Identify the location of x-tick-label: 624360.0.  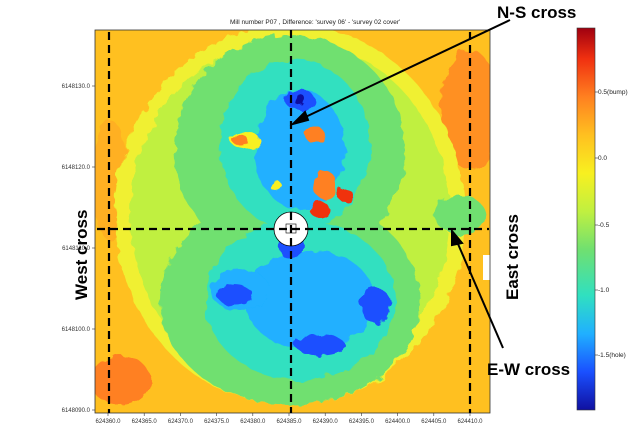
(108, 422).